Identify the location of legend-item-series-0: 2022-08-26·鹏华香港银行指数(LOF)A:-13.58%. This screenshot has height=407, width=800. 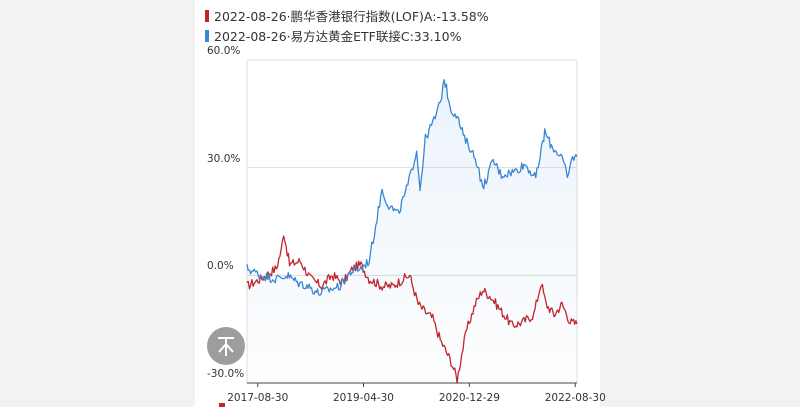
(347, 15).